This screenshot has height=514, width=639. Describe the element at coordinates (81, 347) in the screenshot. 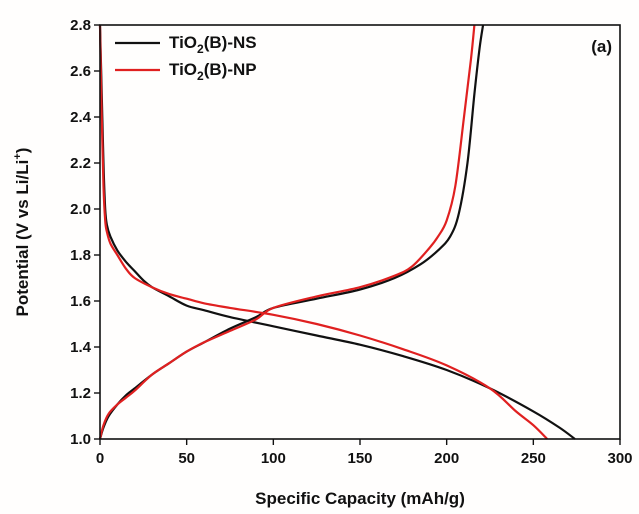

I see `y-tick-label: 1.4` at that location.